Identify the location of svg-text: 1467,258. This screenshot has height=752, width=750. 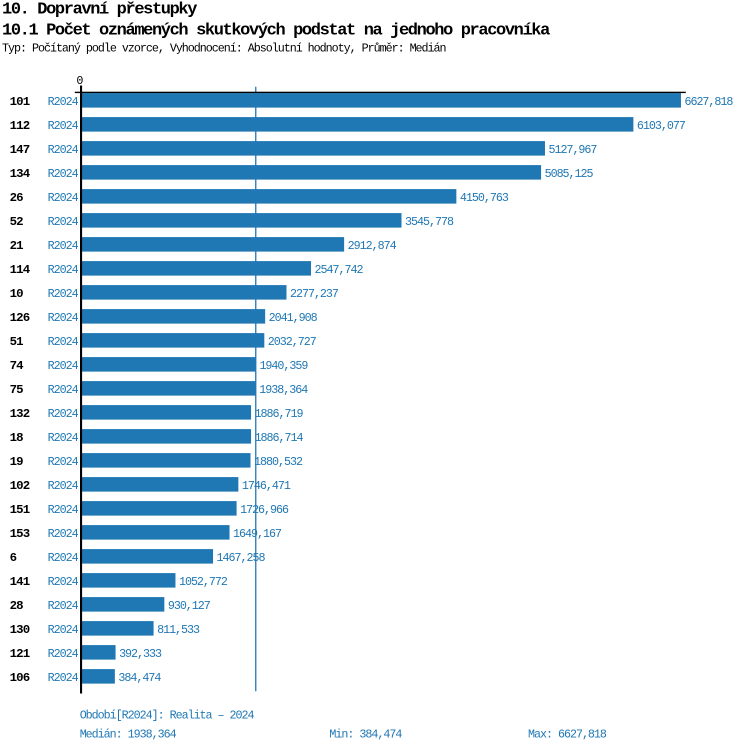
(241, 558).